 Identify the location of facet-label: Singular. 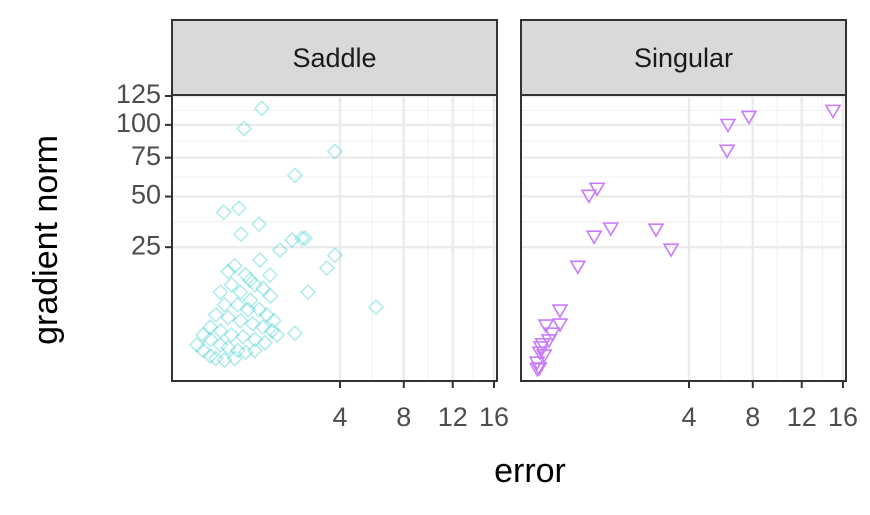
(683, 58).